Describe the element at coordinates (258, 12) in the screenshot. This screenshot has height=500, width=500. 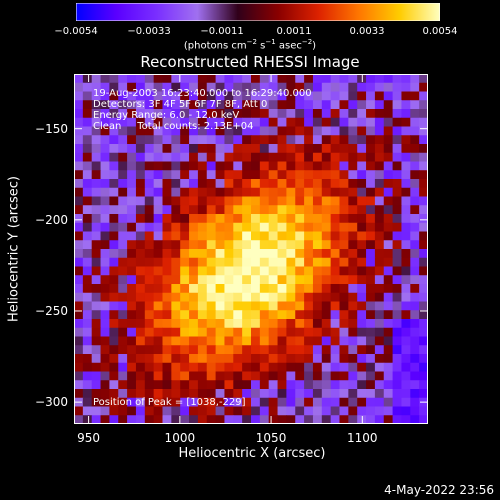
I see `colorbar` at that location.